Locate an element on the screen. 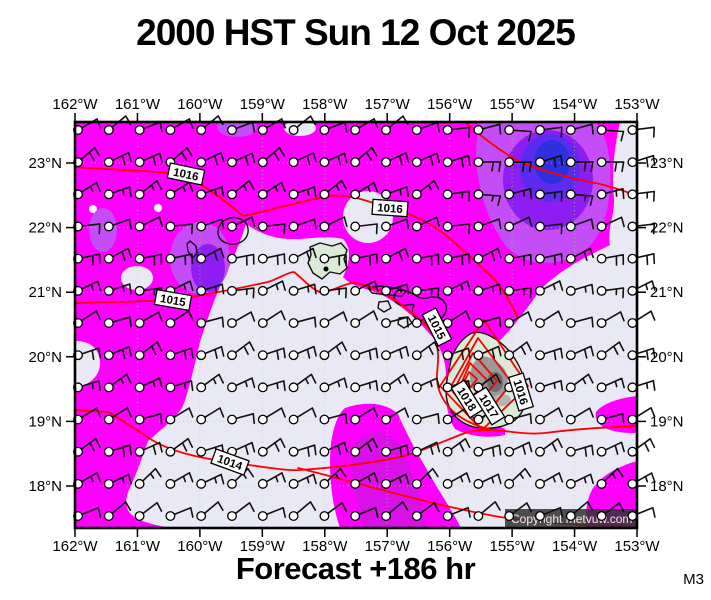  lon-label-bottom: 157°W is located at coordinates (388, 546).